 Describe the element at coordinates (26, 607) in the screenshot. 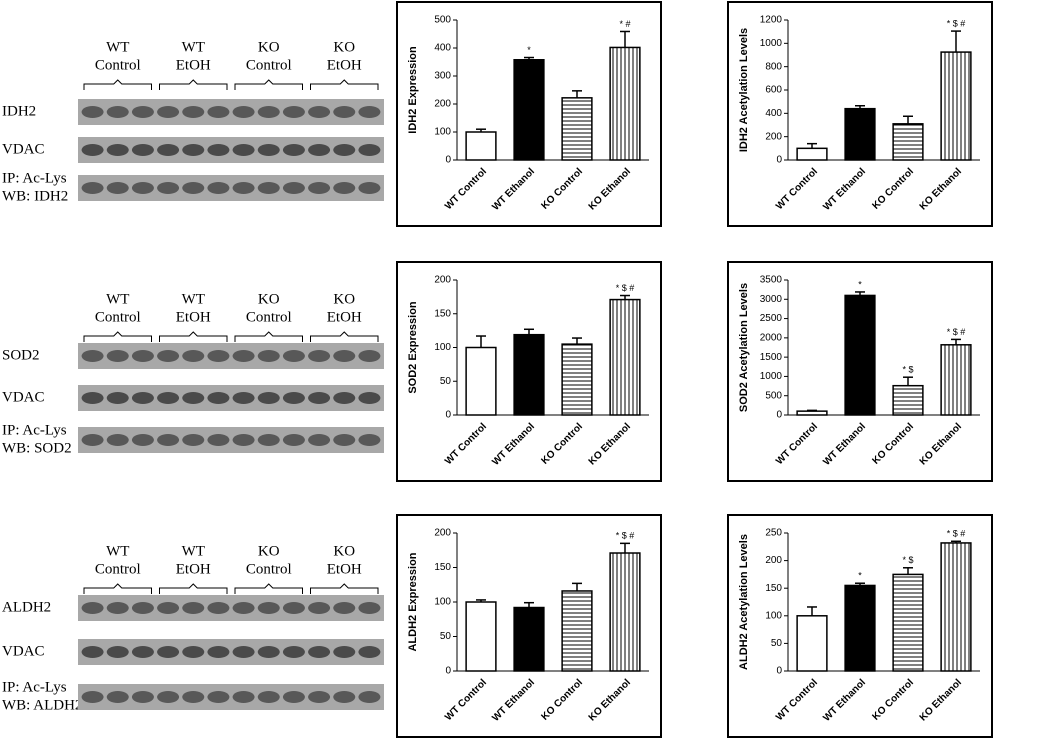

I see `row-label: ALDH2` at that location.